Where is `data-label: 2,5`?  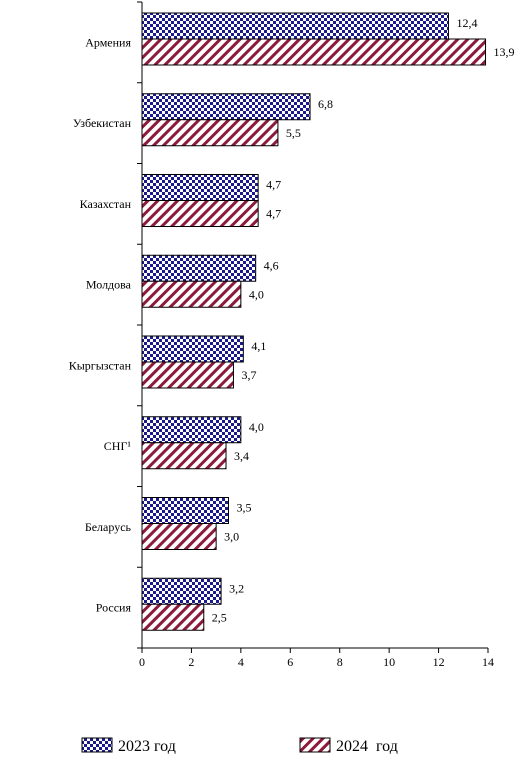
data-label: 2,5 is located at coordinates (219, 617).